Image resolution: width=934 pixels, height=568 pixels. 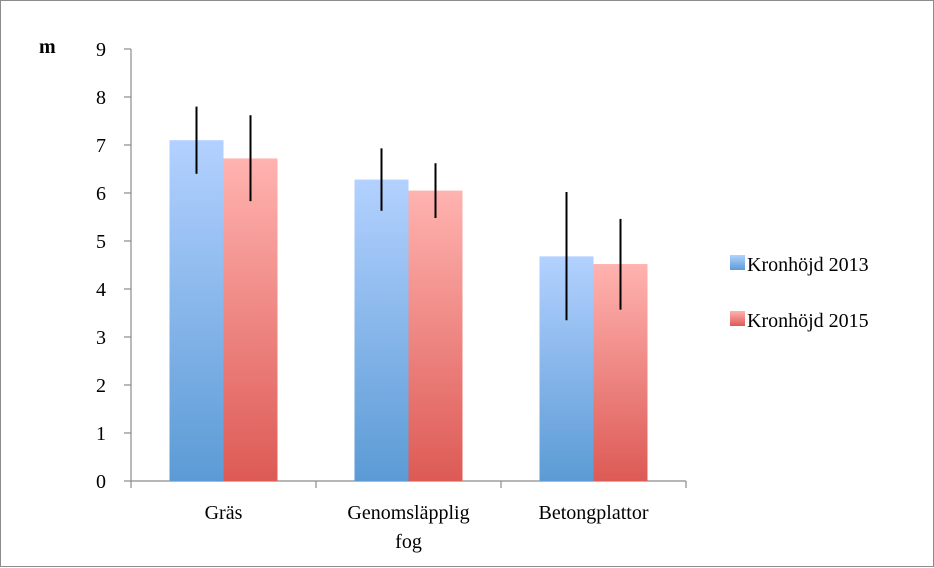 What do you see at coordinates (101, 290) in the screenshot?
I see `y-tick-label: 4` at bounding box center [101, 290].